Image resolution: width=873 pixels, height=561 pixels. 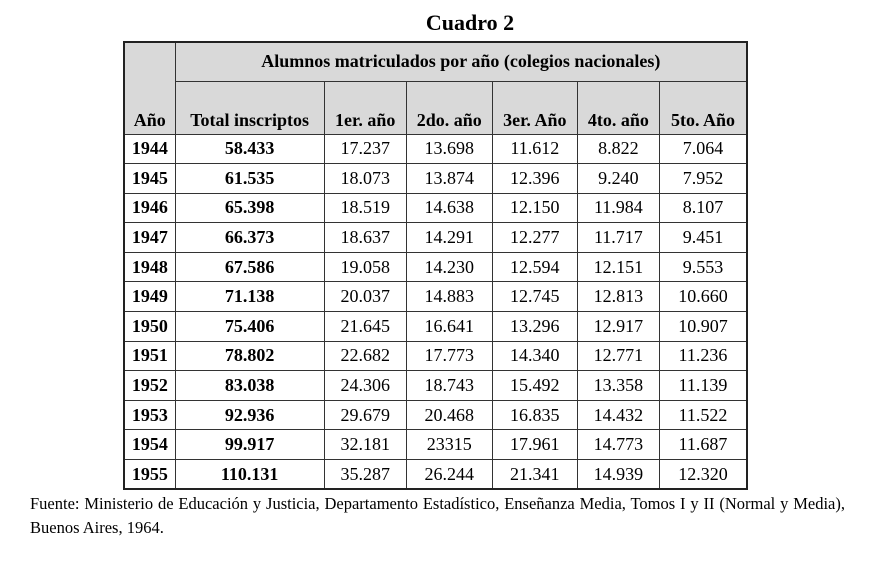 What do you see at coordinates (149, 149) in the screenshot?
I see `table-cell: 1944` at bounding box center [149, 149].